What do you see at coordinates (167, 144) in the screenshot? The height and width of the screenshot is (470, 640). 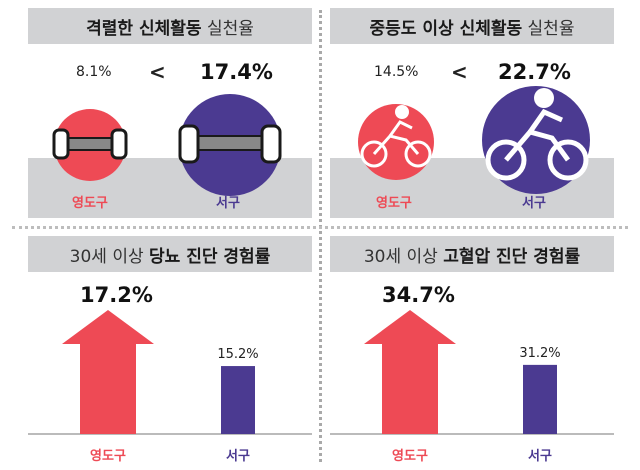 I see `dumbbell-icon` at bounding box center [167, 144].